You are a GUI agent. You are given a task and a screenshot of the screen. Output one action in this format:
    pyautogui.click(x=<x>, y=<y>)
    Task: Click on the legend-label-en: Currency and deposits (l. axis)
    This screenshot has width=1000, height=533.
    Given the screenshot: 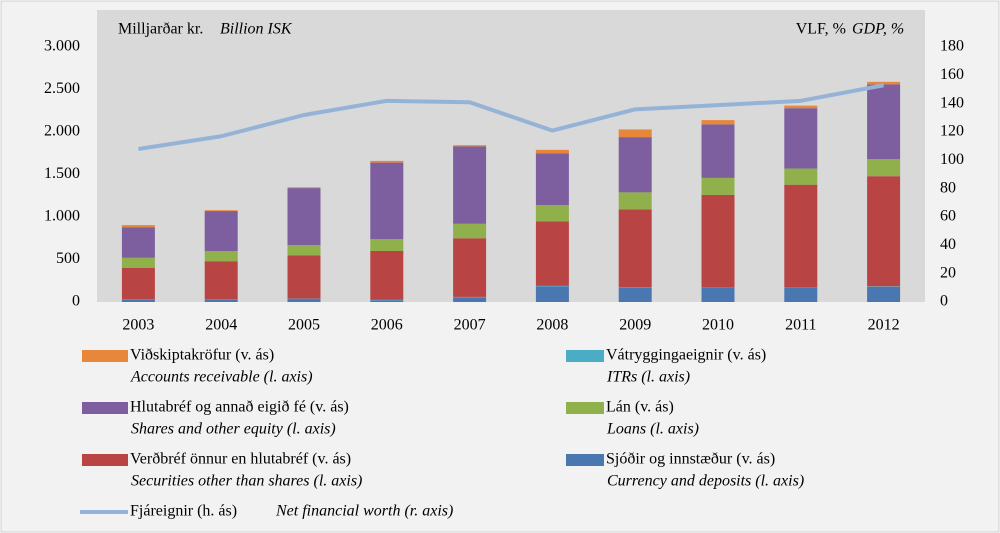 What is the action you would take?
    pyautogui.click(x=705, y=481)
    